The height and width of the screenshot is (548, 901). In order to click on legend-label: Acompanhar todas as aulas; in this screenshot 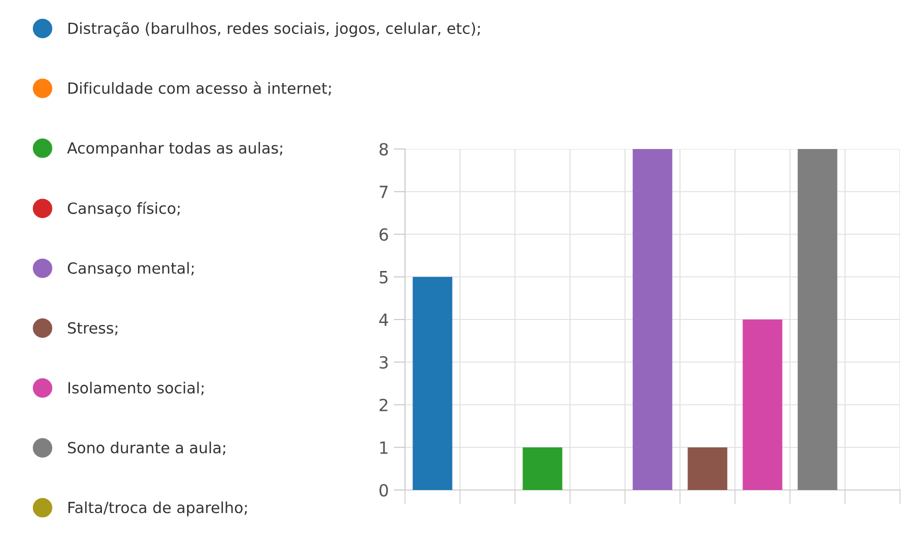, I will do `click(174, 149)`.